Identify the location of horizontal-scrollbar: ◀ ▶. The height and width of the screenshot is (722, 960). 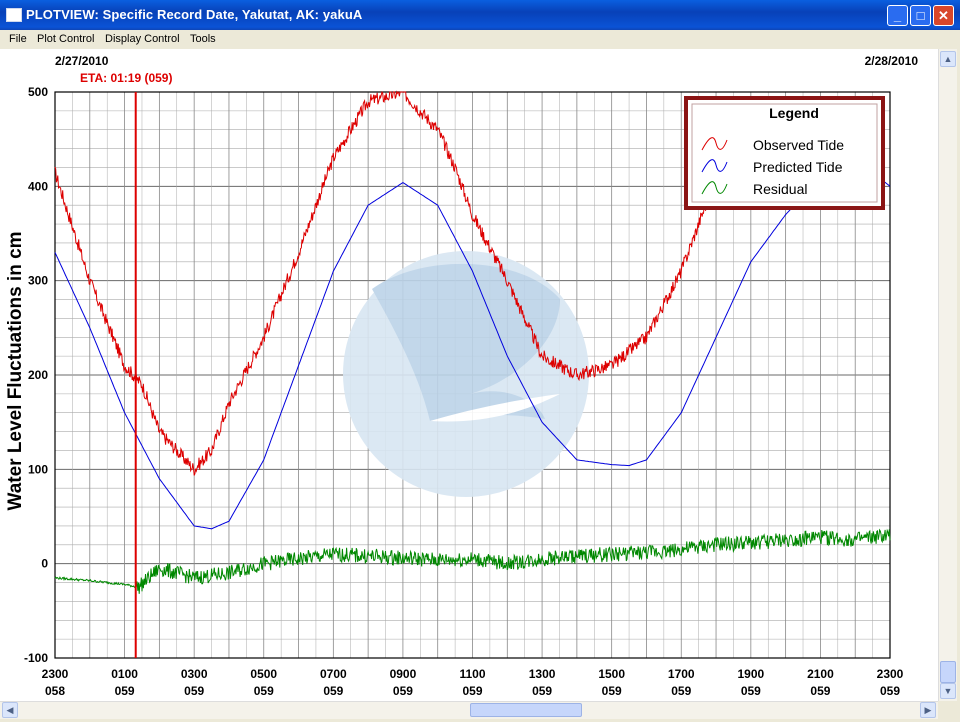
(469, 710).